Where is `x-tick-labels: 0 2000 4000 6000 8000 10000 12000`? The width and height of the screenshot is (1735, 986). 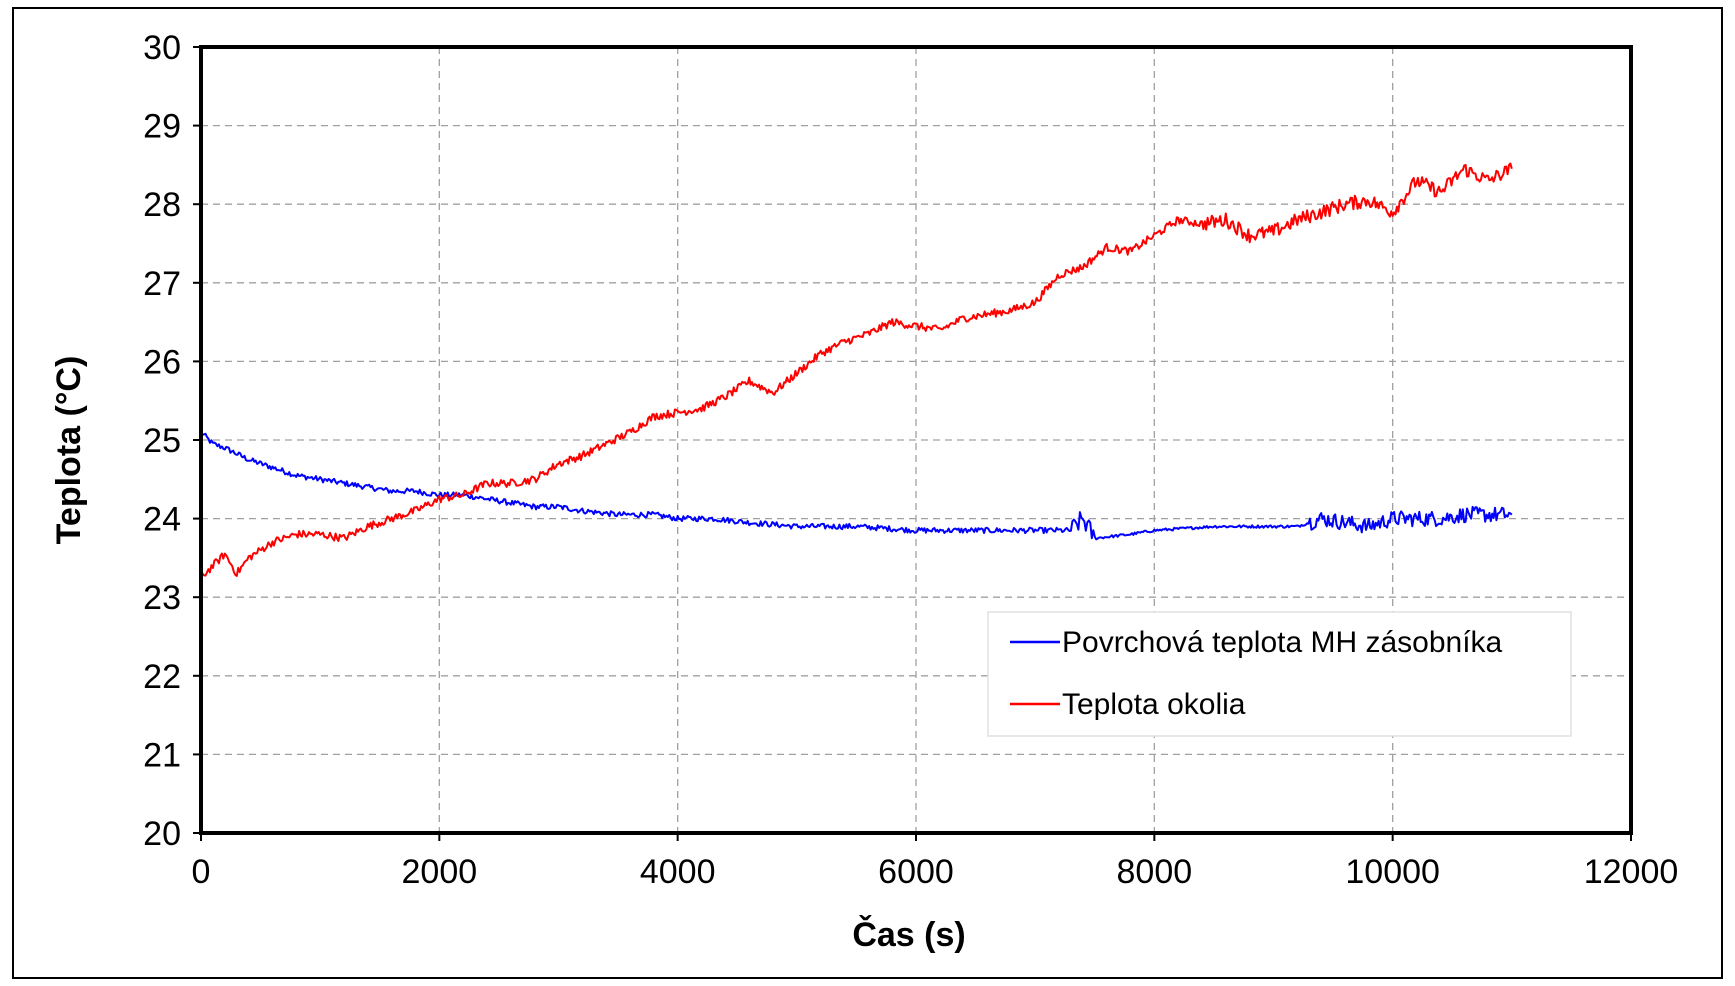 x-tick-labels: 0 2000 4000 6000 8000 10000 12000 is located at coordinates (935, 872).